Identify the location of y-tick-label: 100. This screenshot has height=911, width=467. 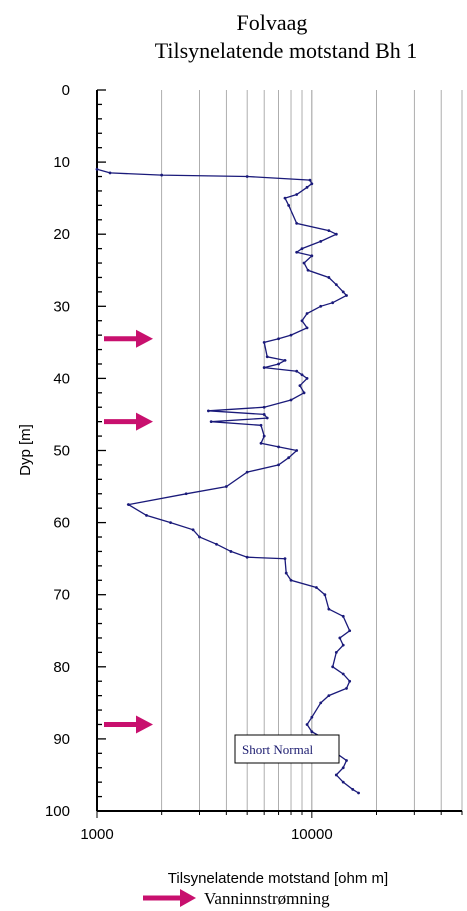
(57, 811).